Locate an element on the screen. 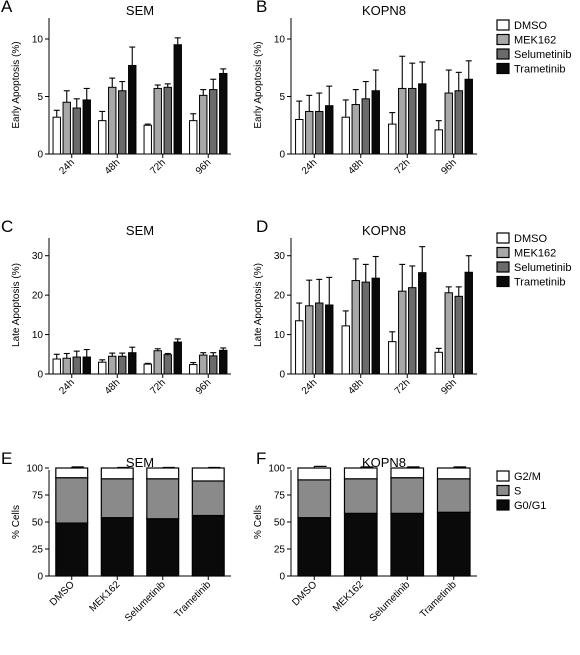  legend-label: Selumetinib is located at coordinates (542, 268).